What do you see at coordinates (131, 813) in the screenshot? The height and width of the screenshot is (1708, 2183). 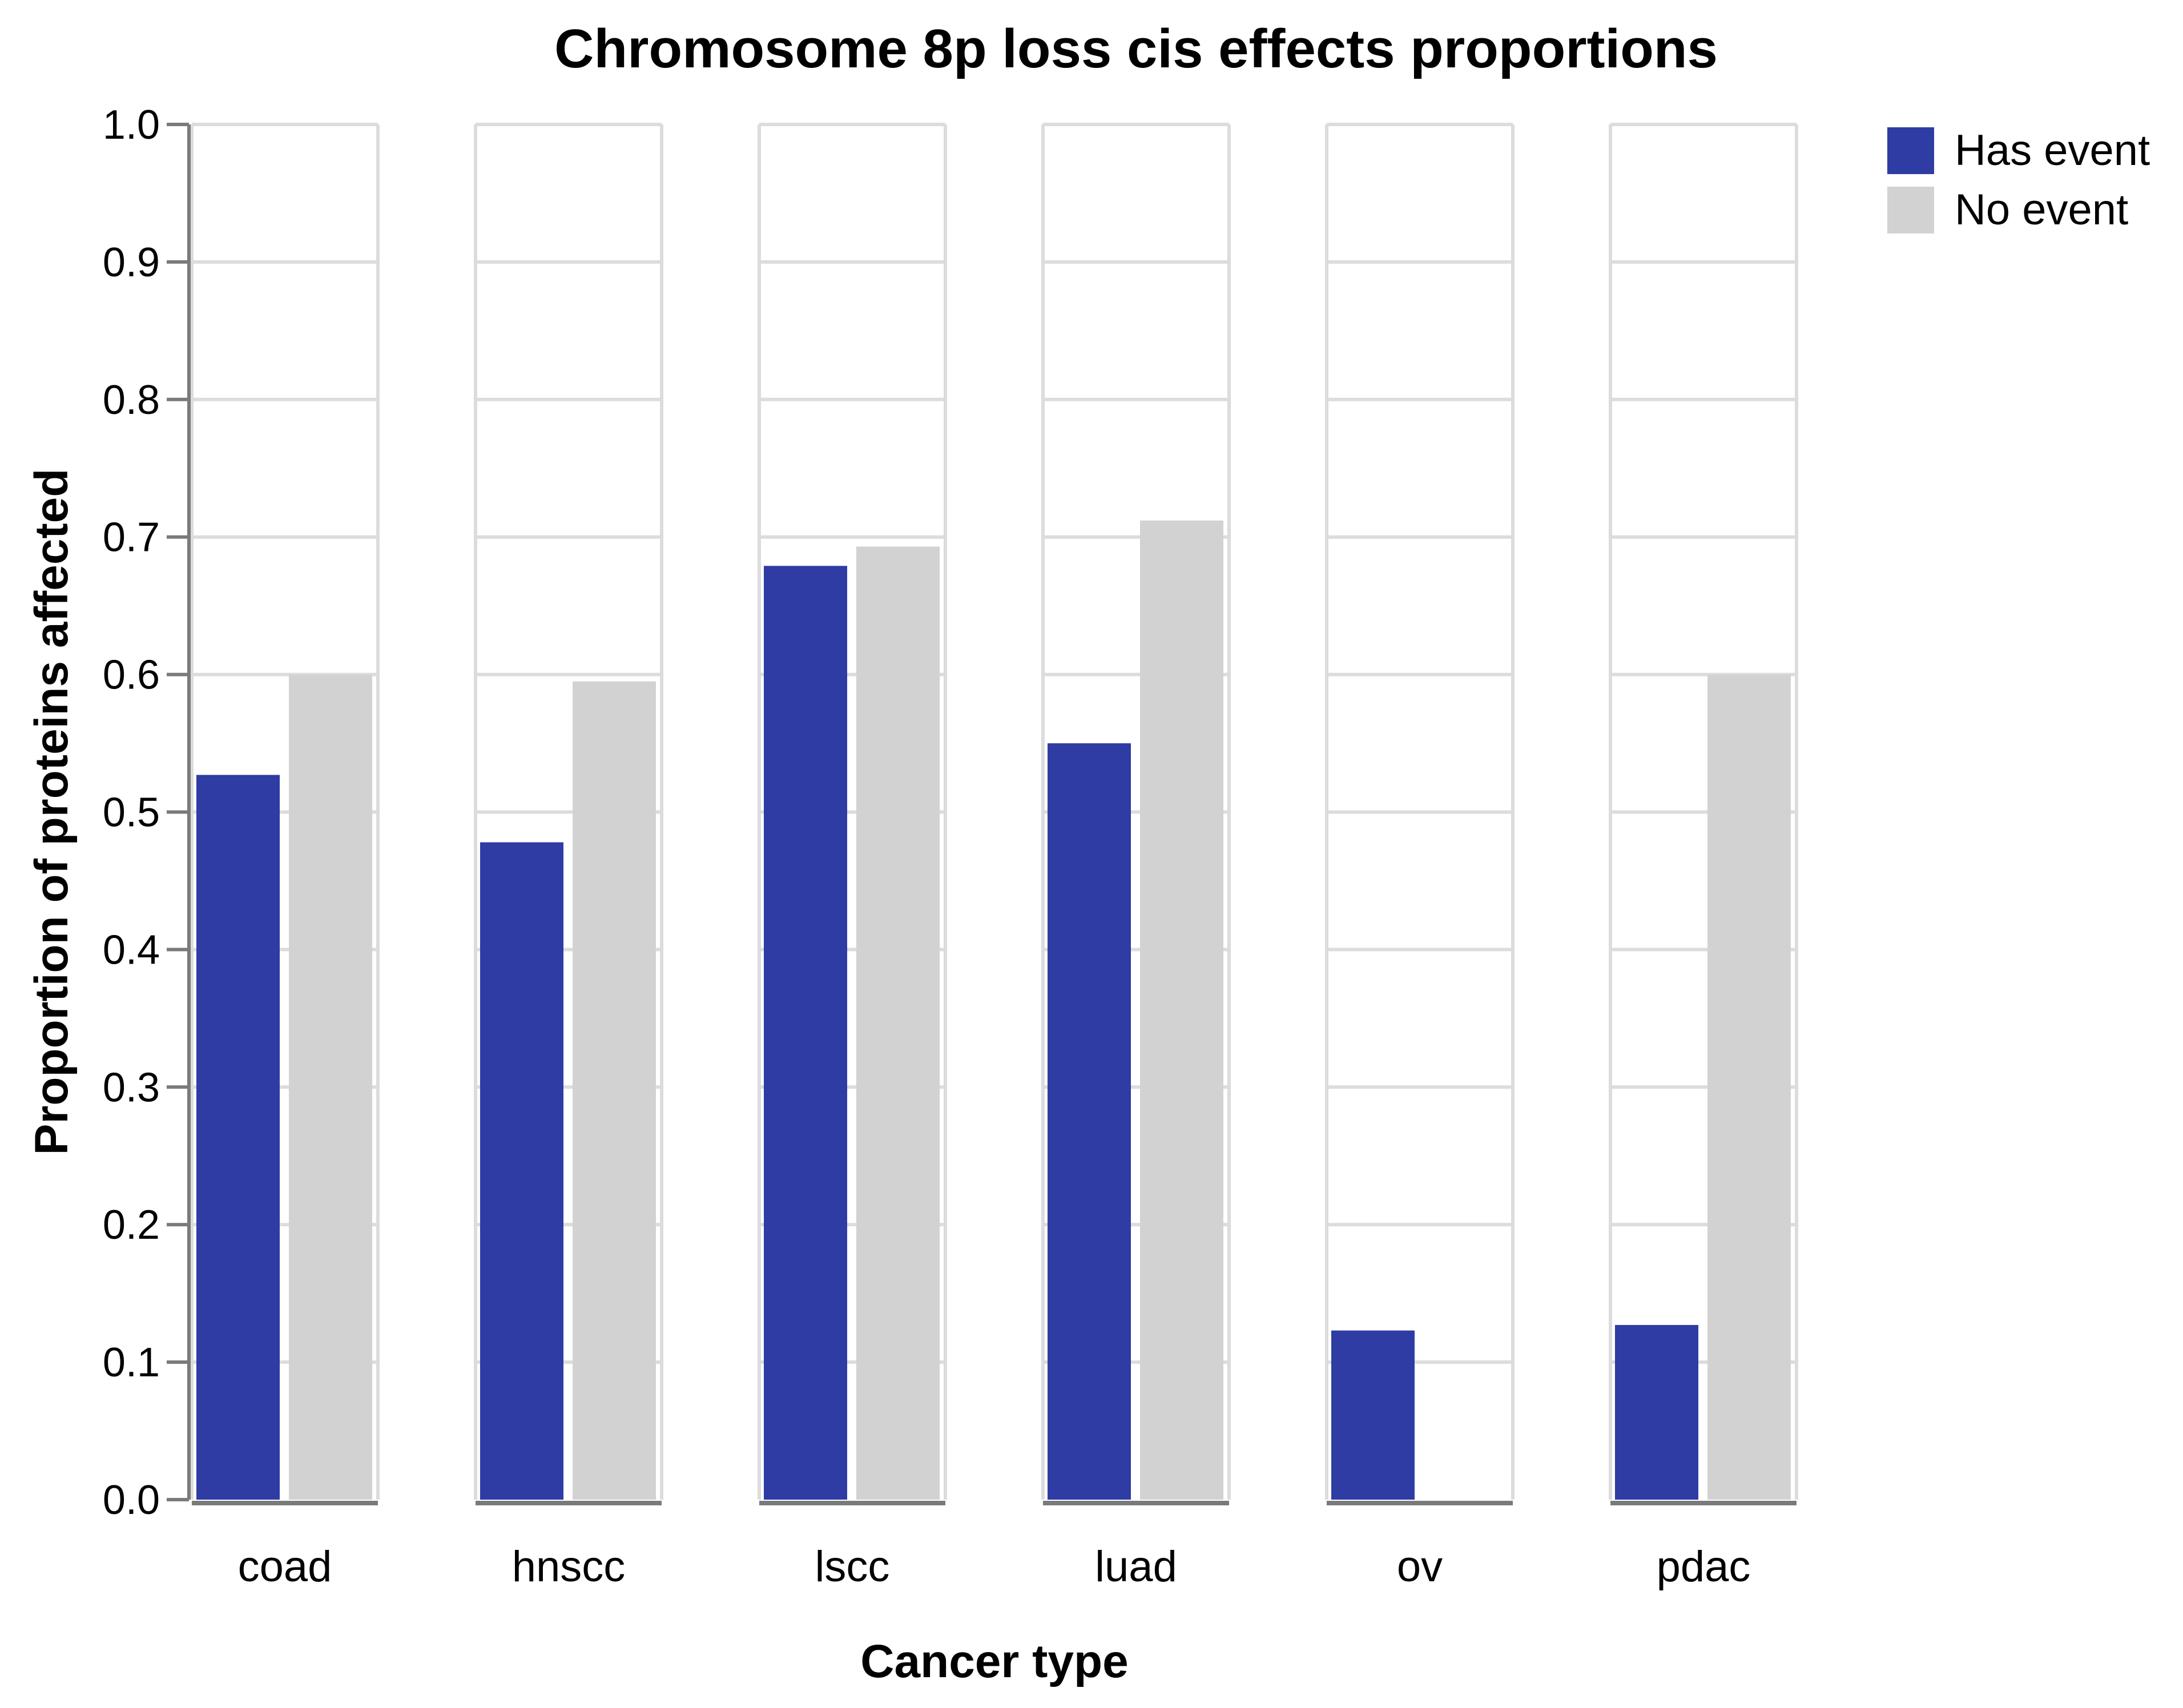 I see `y-tick-label: 0.5` at bounding box center [131, 813].